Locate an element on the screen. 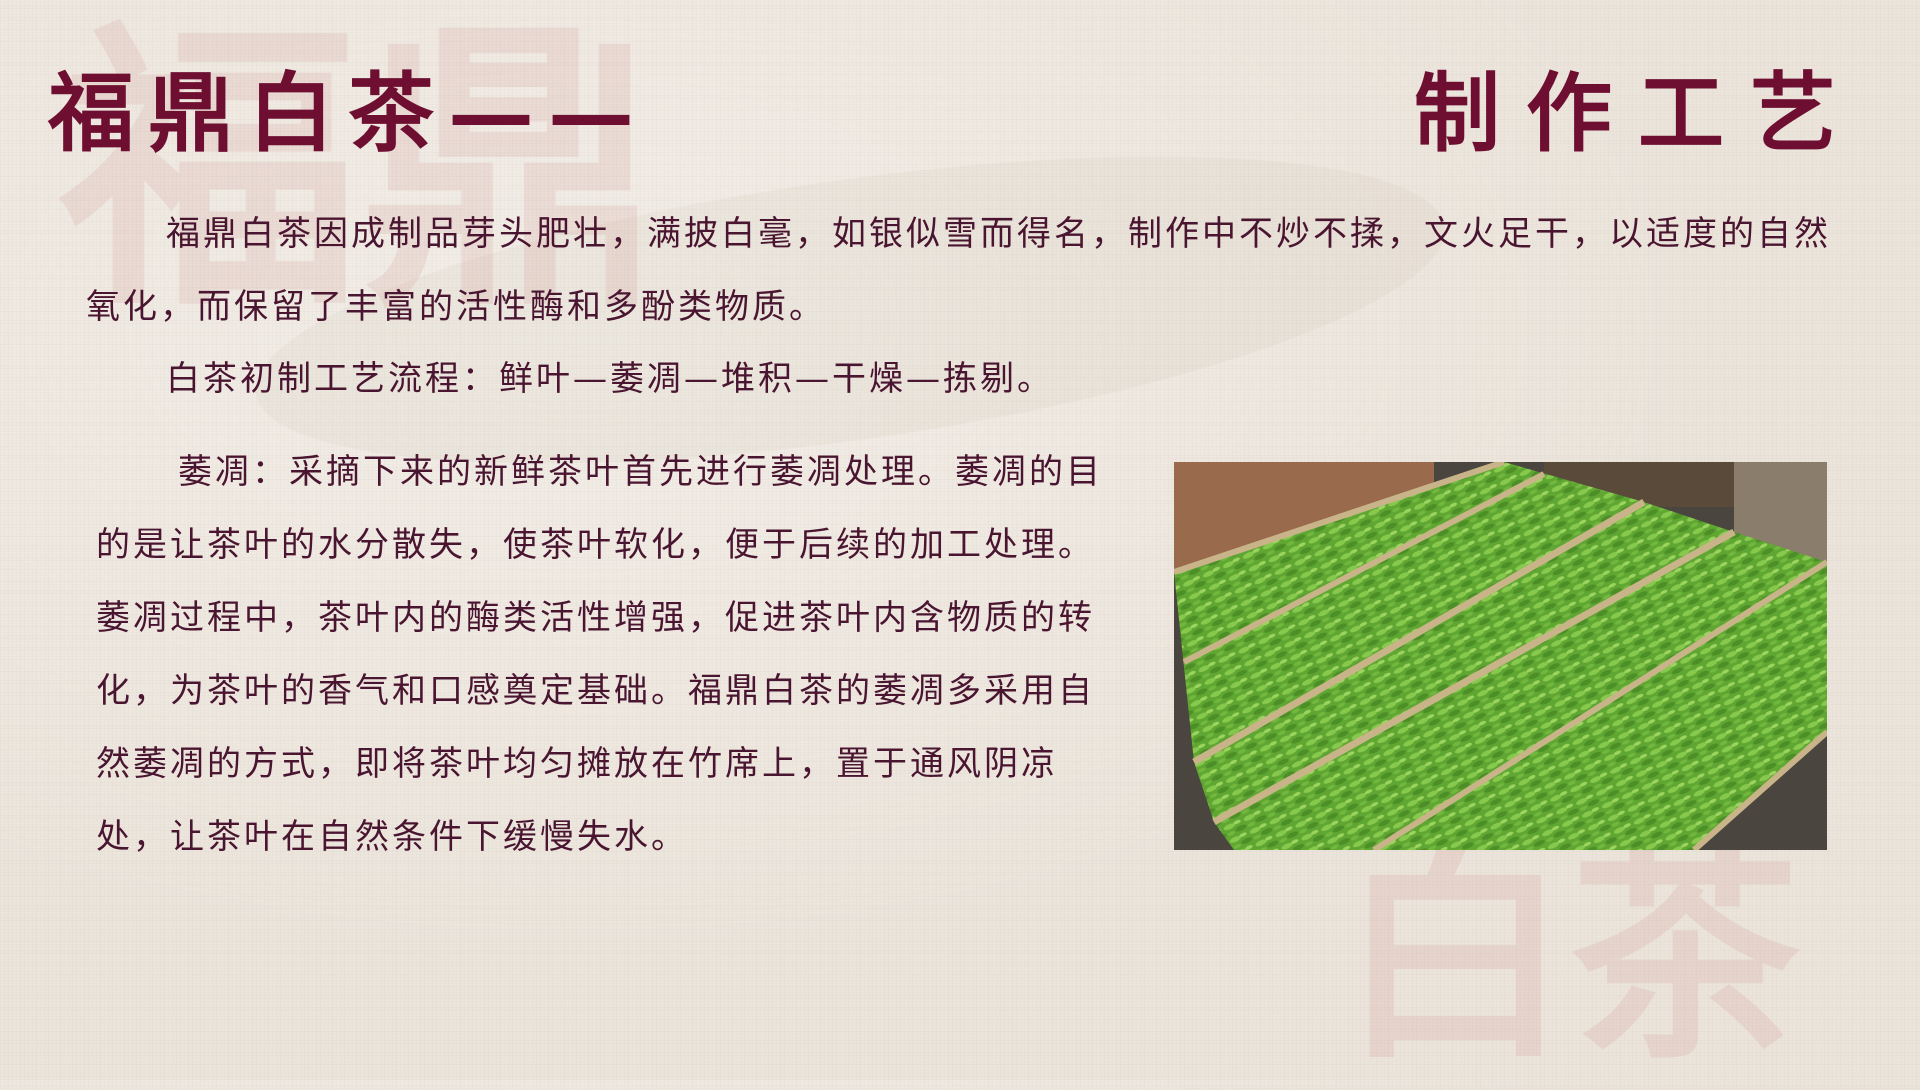 The image size is (1920, 1090). tea-withering-photo is located at coordinates (1500, 656).